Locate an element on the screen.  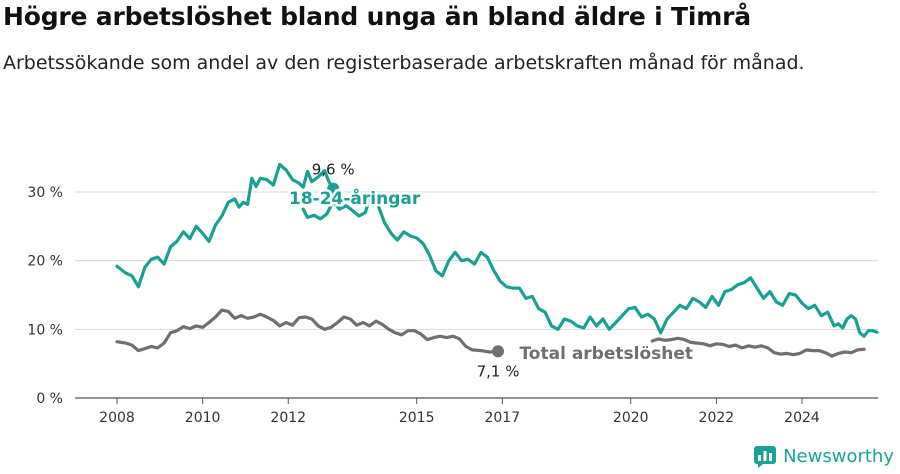
y-tick-label: 0 % is located at coordinates (49, 399).